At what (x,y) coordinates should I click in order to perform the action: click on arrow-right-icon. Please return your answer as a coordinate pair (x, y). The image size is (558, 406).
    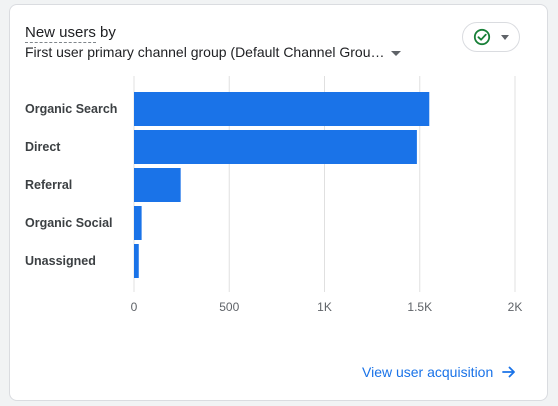
    Looking at the image, I should click on (509, 372).